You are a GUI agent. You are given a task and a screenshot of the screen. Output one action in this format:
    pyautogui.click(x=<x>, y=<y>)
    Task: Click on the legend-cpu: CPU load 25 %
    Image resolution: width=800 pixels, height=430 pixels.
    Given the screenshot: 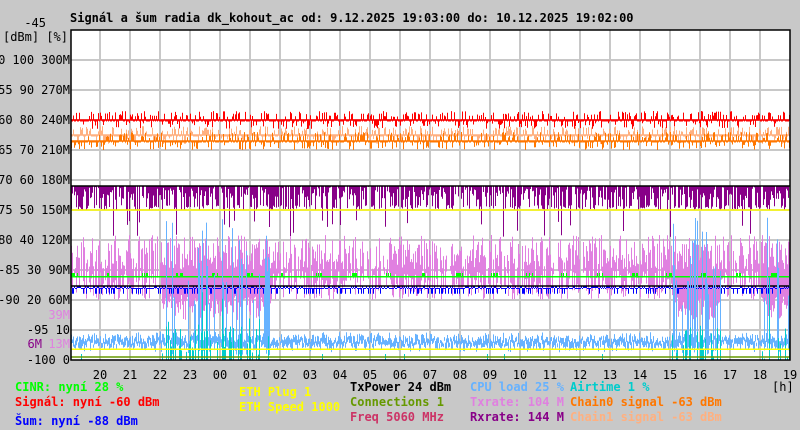 What is the action you would take?
    pyautogui.click(x=517, y=387)
    